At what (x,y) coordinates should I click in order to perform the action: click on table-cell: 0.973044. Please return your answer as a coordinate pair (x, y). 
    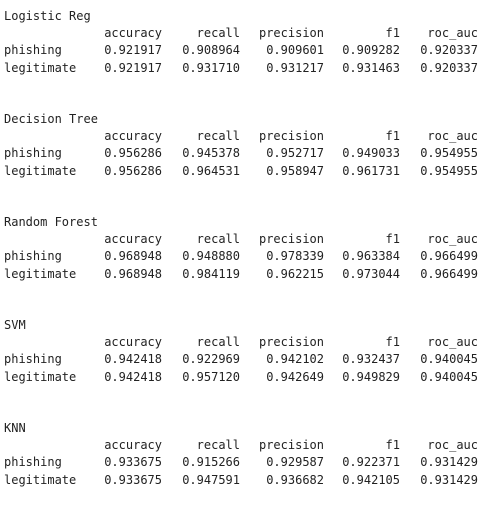
    Looking at the image, I should click on (371, 273).